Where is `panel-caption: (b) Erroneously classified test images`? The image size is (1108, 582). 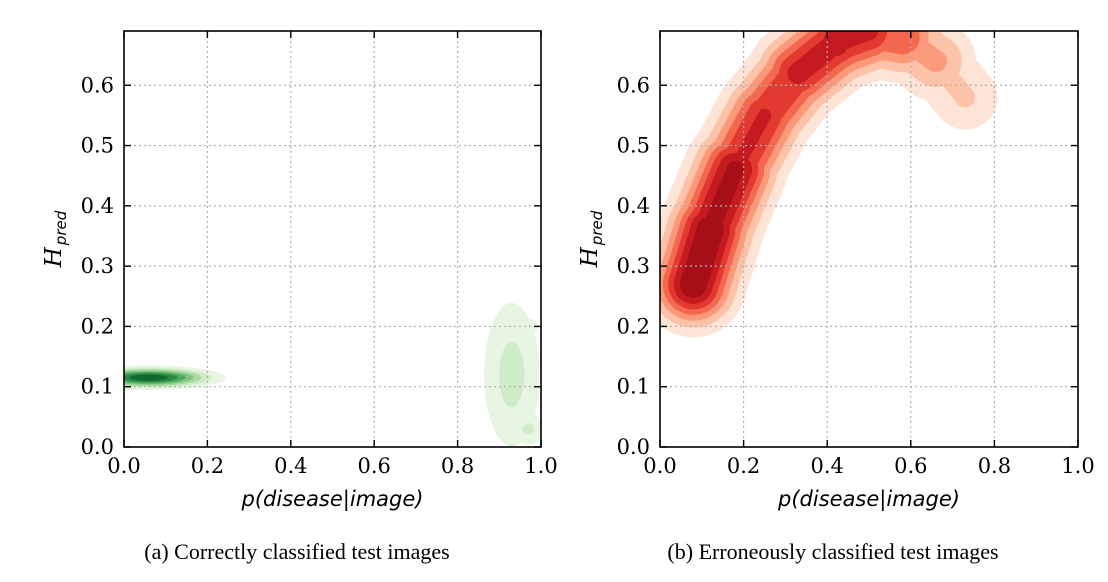
panel-caption: (b) Erroneously classified test images is located at coordinates (832, 551).